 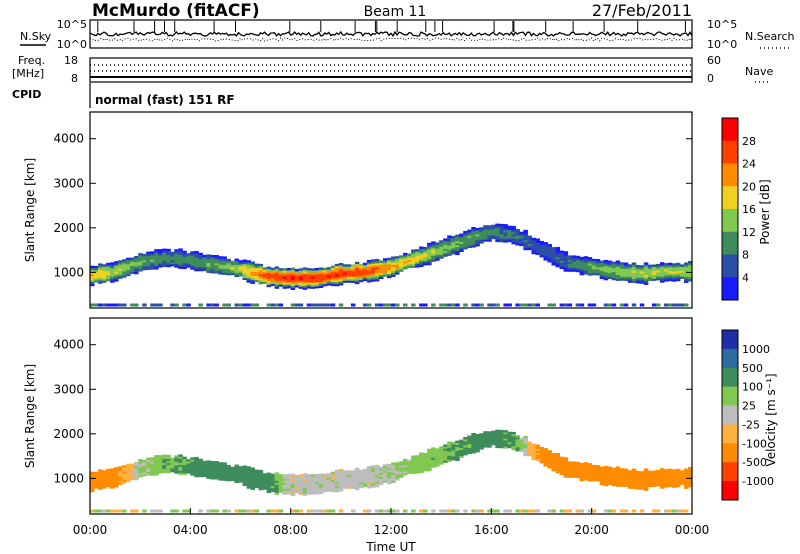 What do you see at coordinates (771, 419) in the screenshot?
I see `velocity-colorbar-label: Velocity [m s⁻¹]` at bounding box center [771, 419].